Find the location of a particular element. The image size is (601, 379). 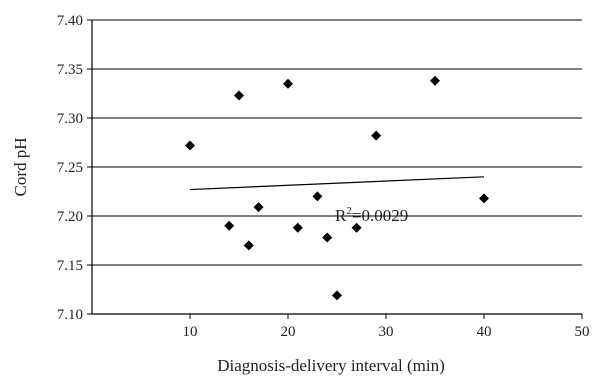

x-tick-label: 30 is located at coordinates (386, 332).